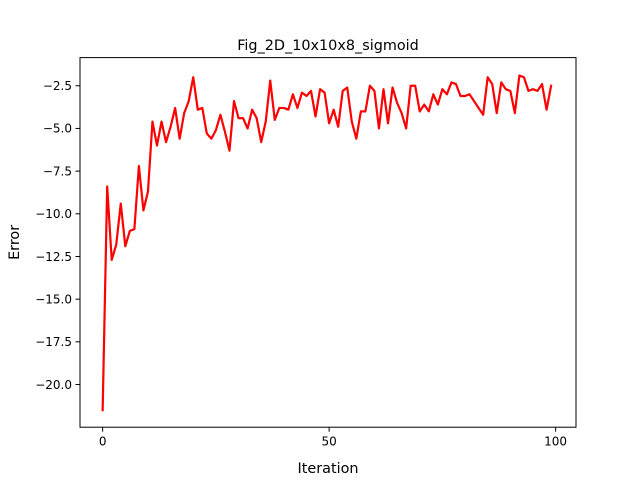 The width and height of the screenshot is (640, 480). I want to click on y-tick-label: −12.5, so click(53, 257).